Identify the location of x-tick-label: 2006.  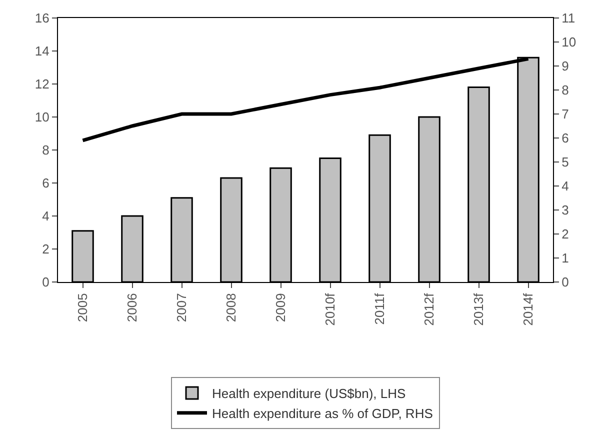
(132, 307).